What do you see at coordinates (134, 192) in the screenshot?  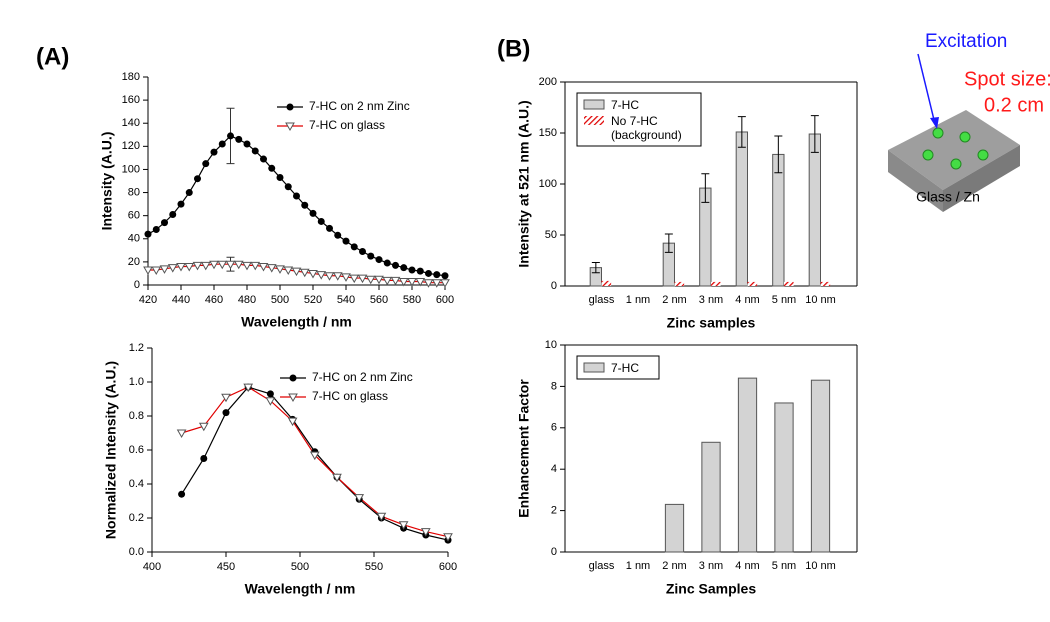 I see `y-tick-label: 80` at bounding box center [134, 192].